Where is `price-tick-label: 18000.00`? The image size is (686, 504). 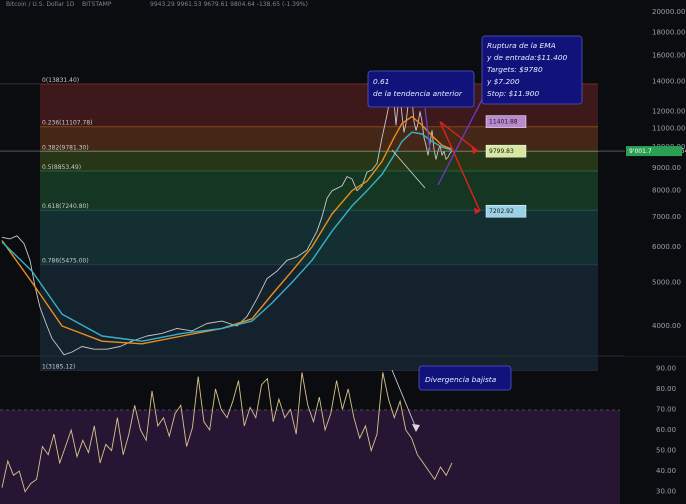
price-tick-label: 18000.00 is located at coordinates (668, 33).